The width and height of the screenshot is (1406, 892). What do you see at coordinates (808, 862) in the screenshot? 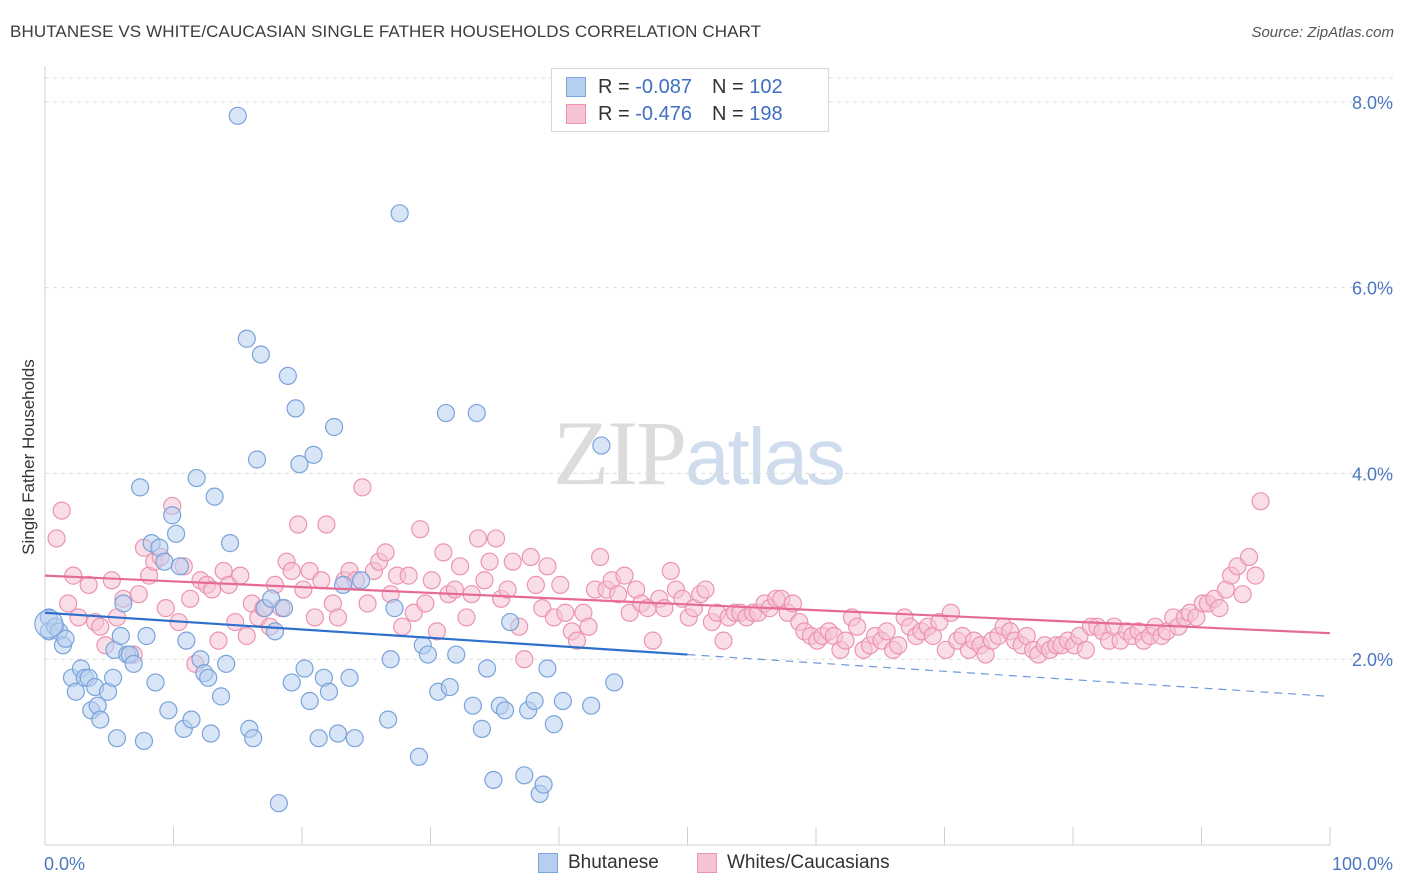
I see `bottom-legend-label: Whites/Caucasians` at bounding box center [808, 862].